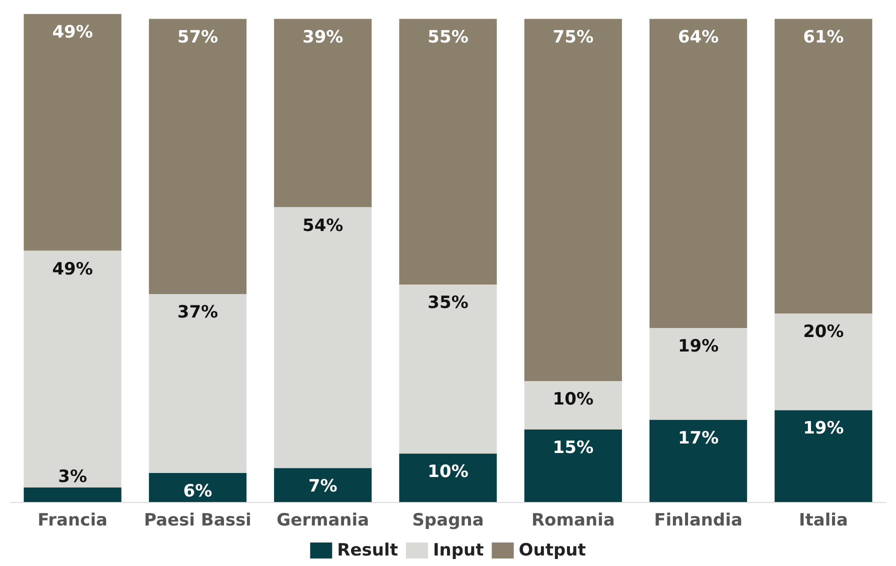  I want to click on data-label: 35%, so click(448, 303).